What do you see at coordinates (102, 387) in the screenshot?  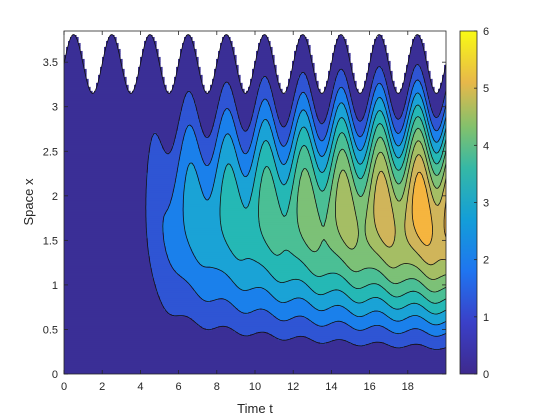 I see `x-tick-label: 2` at bounding box center [102, 387].